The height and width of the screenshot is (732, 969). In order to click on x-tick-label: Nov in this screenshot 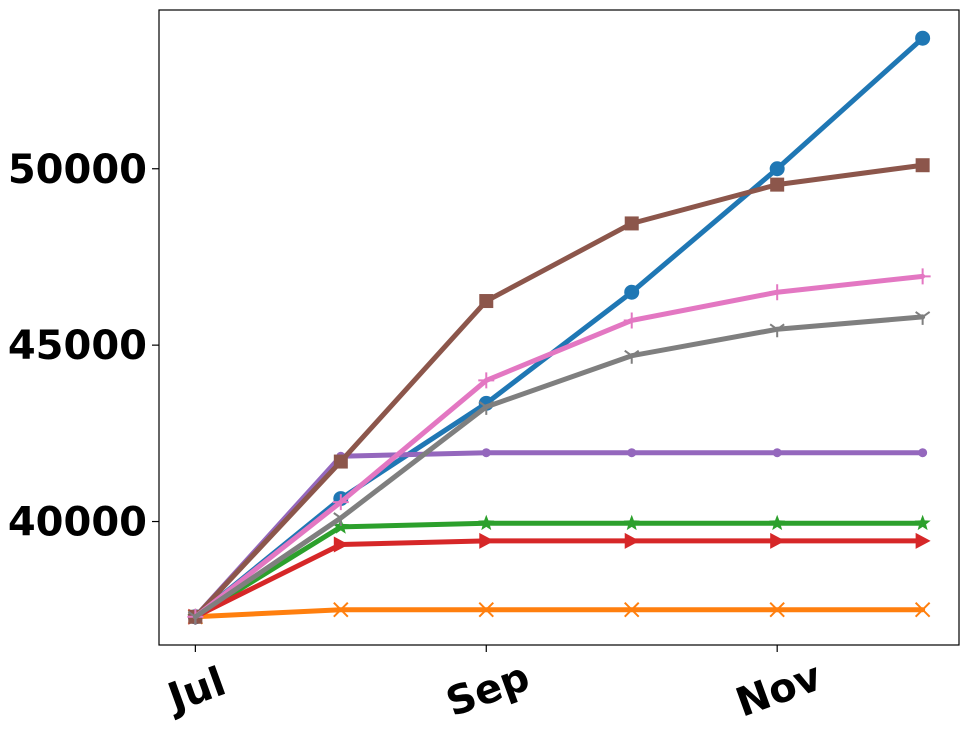, I will do `click(779, 690)`.